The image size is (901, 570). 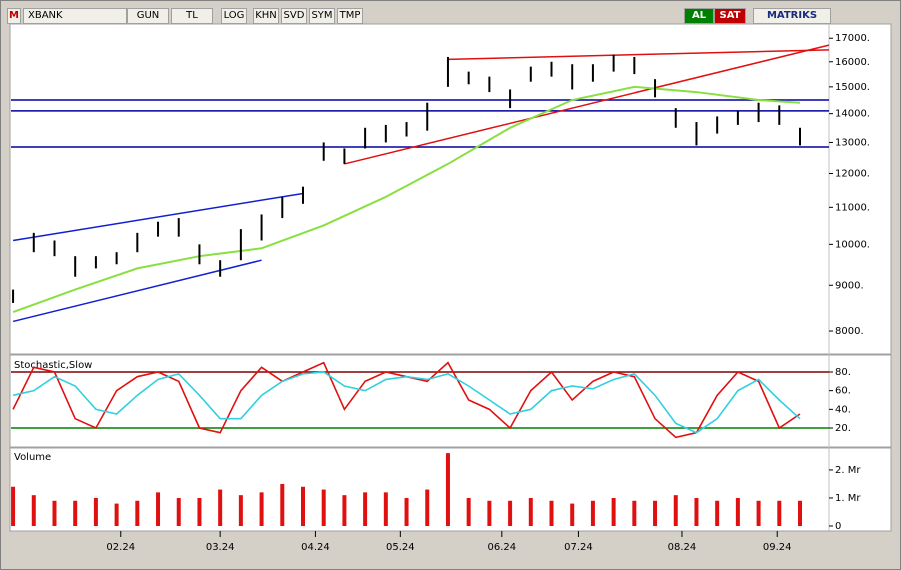 I want to click on y-tick-label: 8000., so click(x=849, y=331).